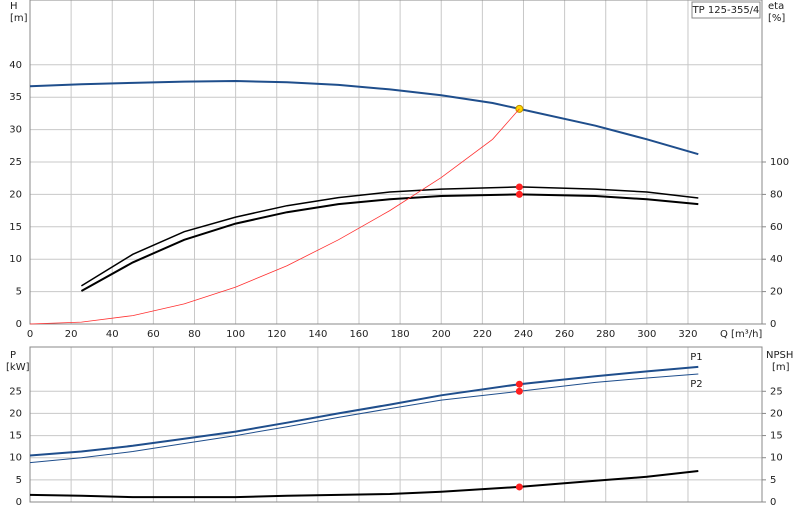 The image size is (800, 520). What do you see at coordinates (30, 334) in the screenshot?
I see `x-tick-label: 0` at bounding box center [30, 334].